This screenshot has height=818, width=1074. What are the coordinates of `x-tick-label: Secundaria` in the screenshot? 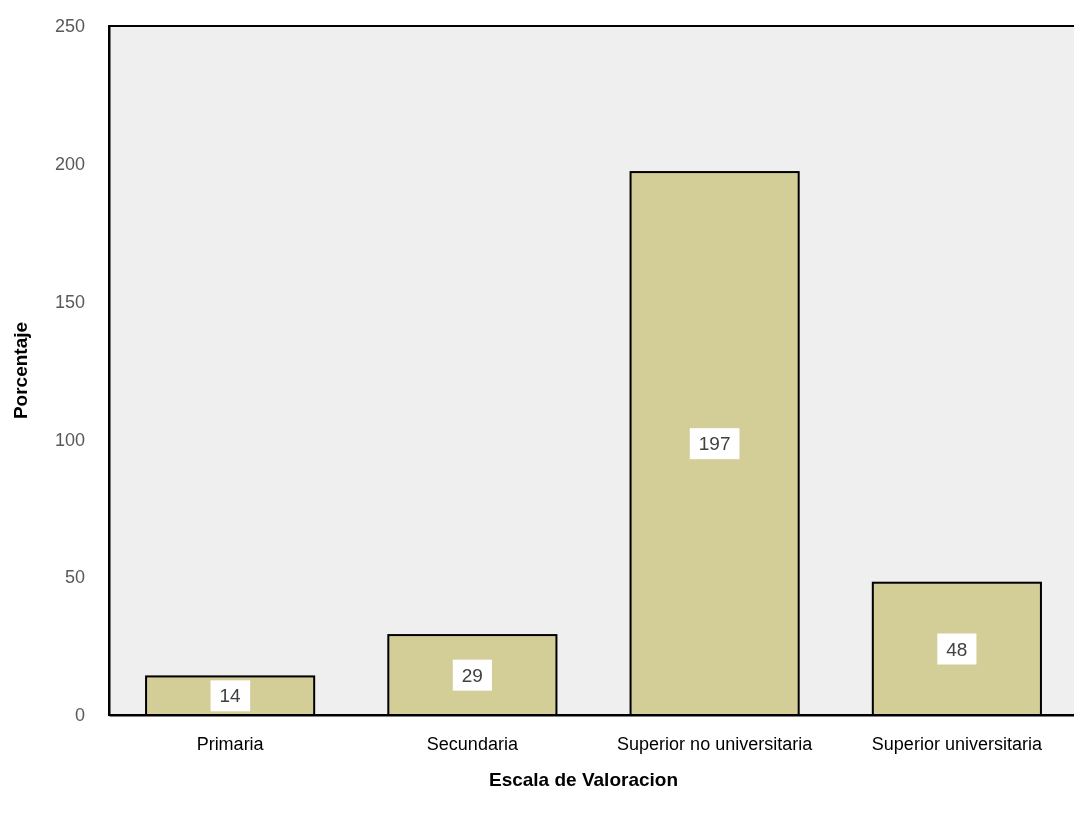 It's located at (472, 743).